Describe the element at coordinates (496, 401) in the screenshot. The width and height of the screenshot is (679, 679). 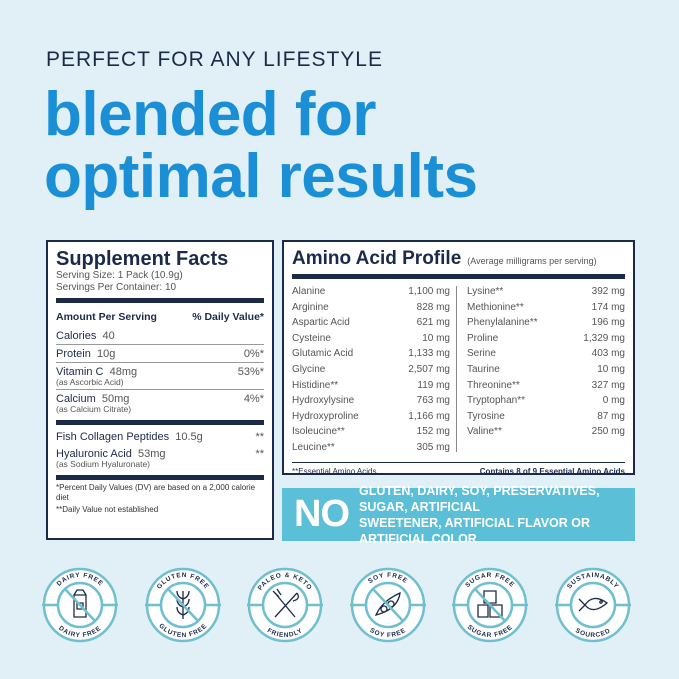
I see `amino-name: Tryptophan**` at that location.